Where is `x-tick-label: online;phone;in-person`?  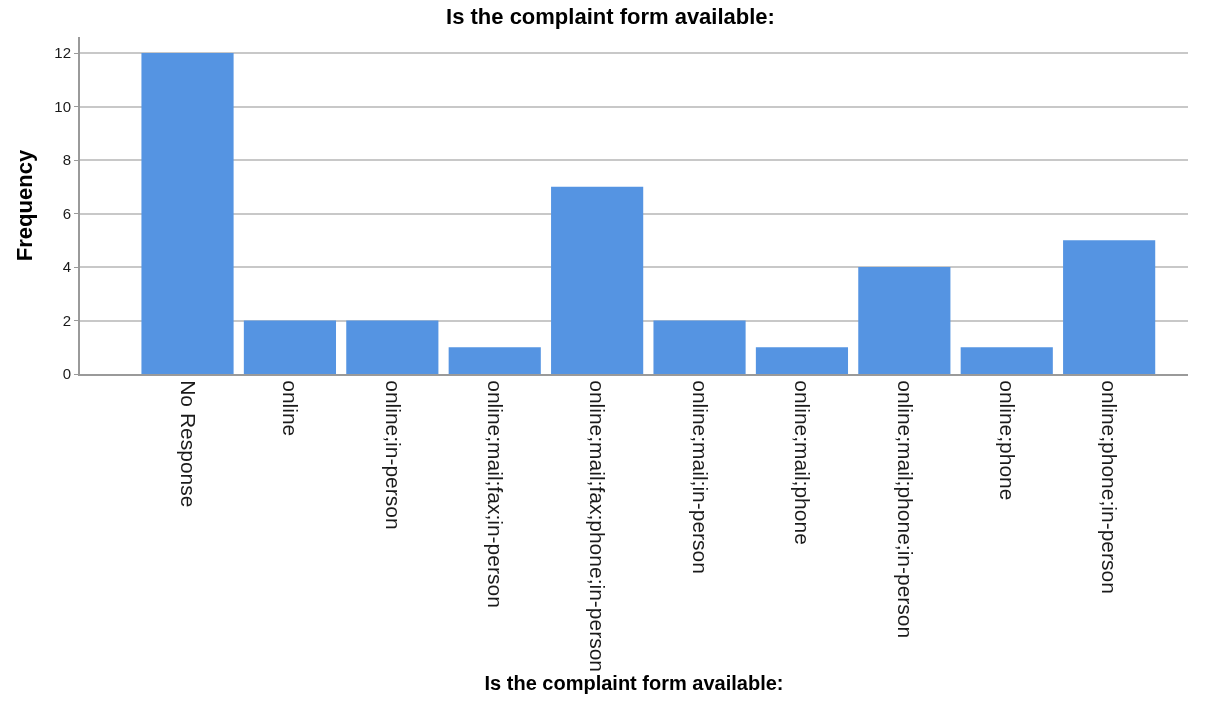
x-tick-label: online;phone;in-person is located at coordinates (1110, 487).